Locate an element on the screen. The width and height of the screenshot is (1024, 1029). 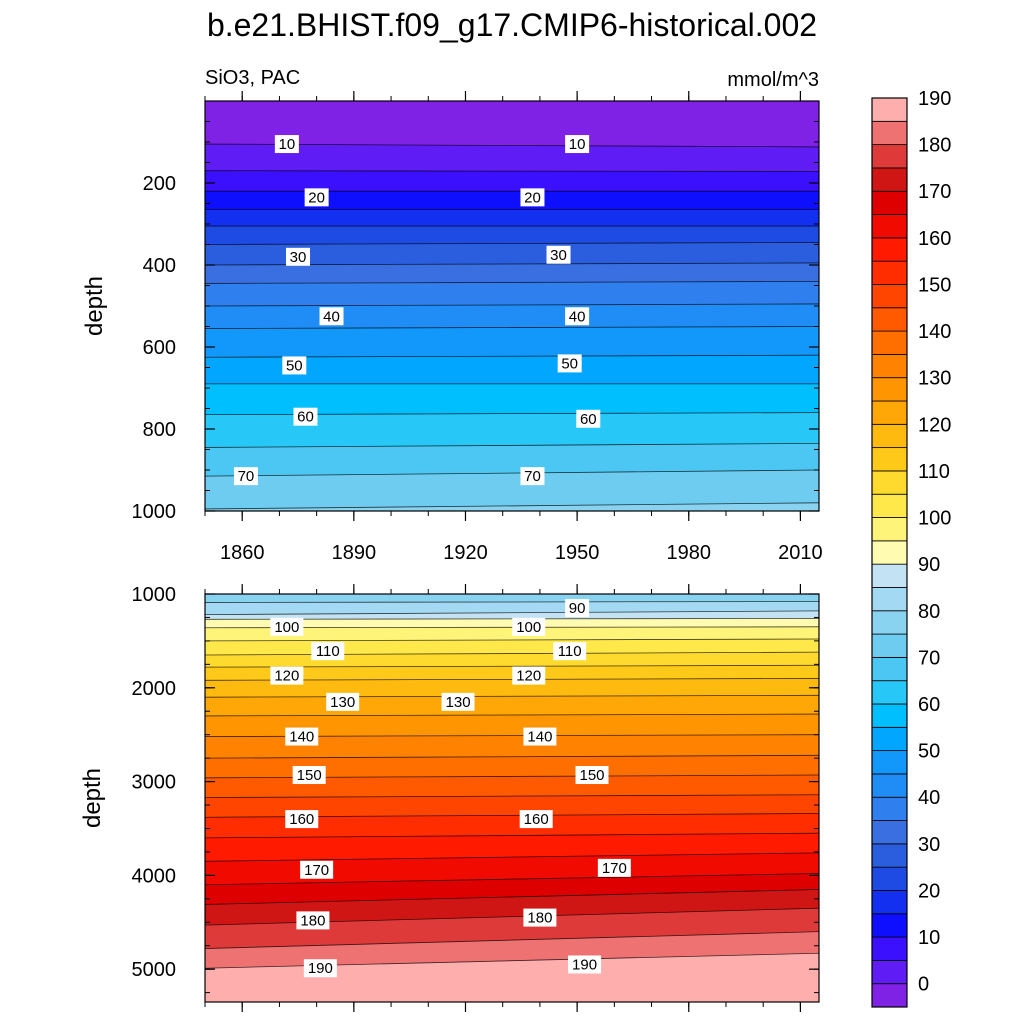
colorbar-label: 170 is located at coordinates (934, 192).